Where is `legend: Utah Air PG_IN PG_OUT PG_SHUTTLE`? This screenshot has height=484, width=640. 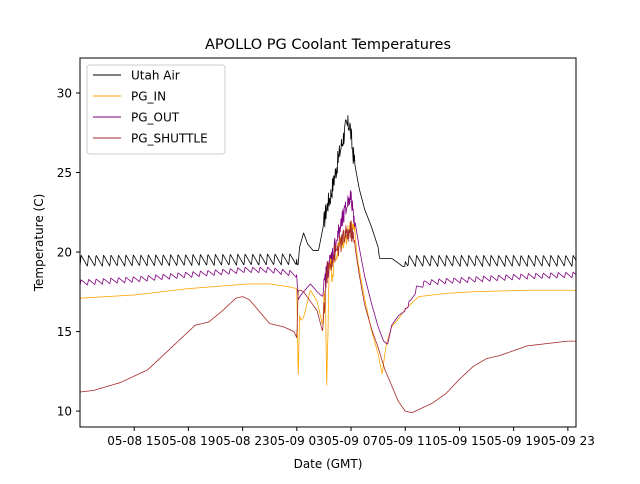
legend: Utah Air PG_IN PG_OUT PG_SHUTTLE is located at coordinates (156, 109).